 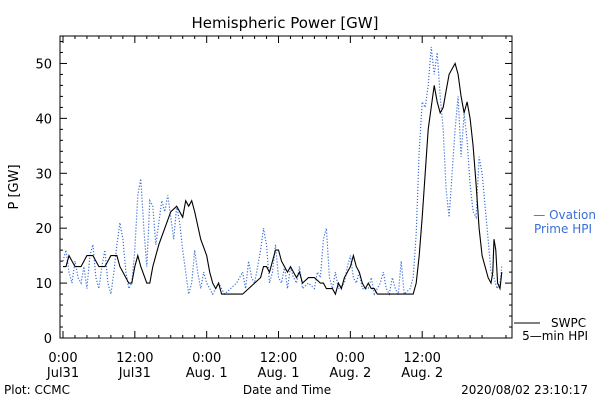 I want to click on legend-swpc-line1: SWPC, so click(x=568, y=323).